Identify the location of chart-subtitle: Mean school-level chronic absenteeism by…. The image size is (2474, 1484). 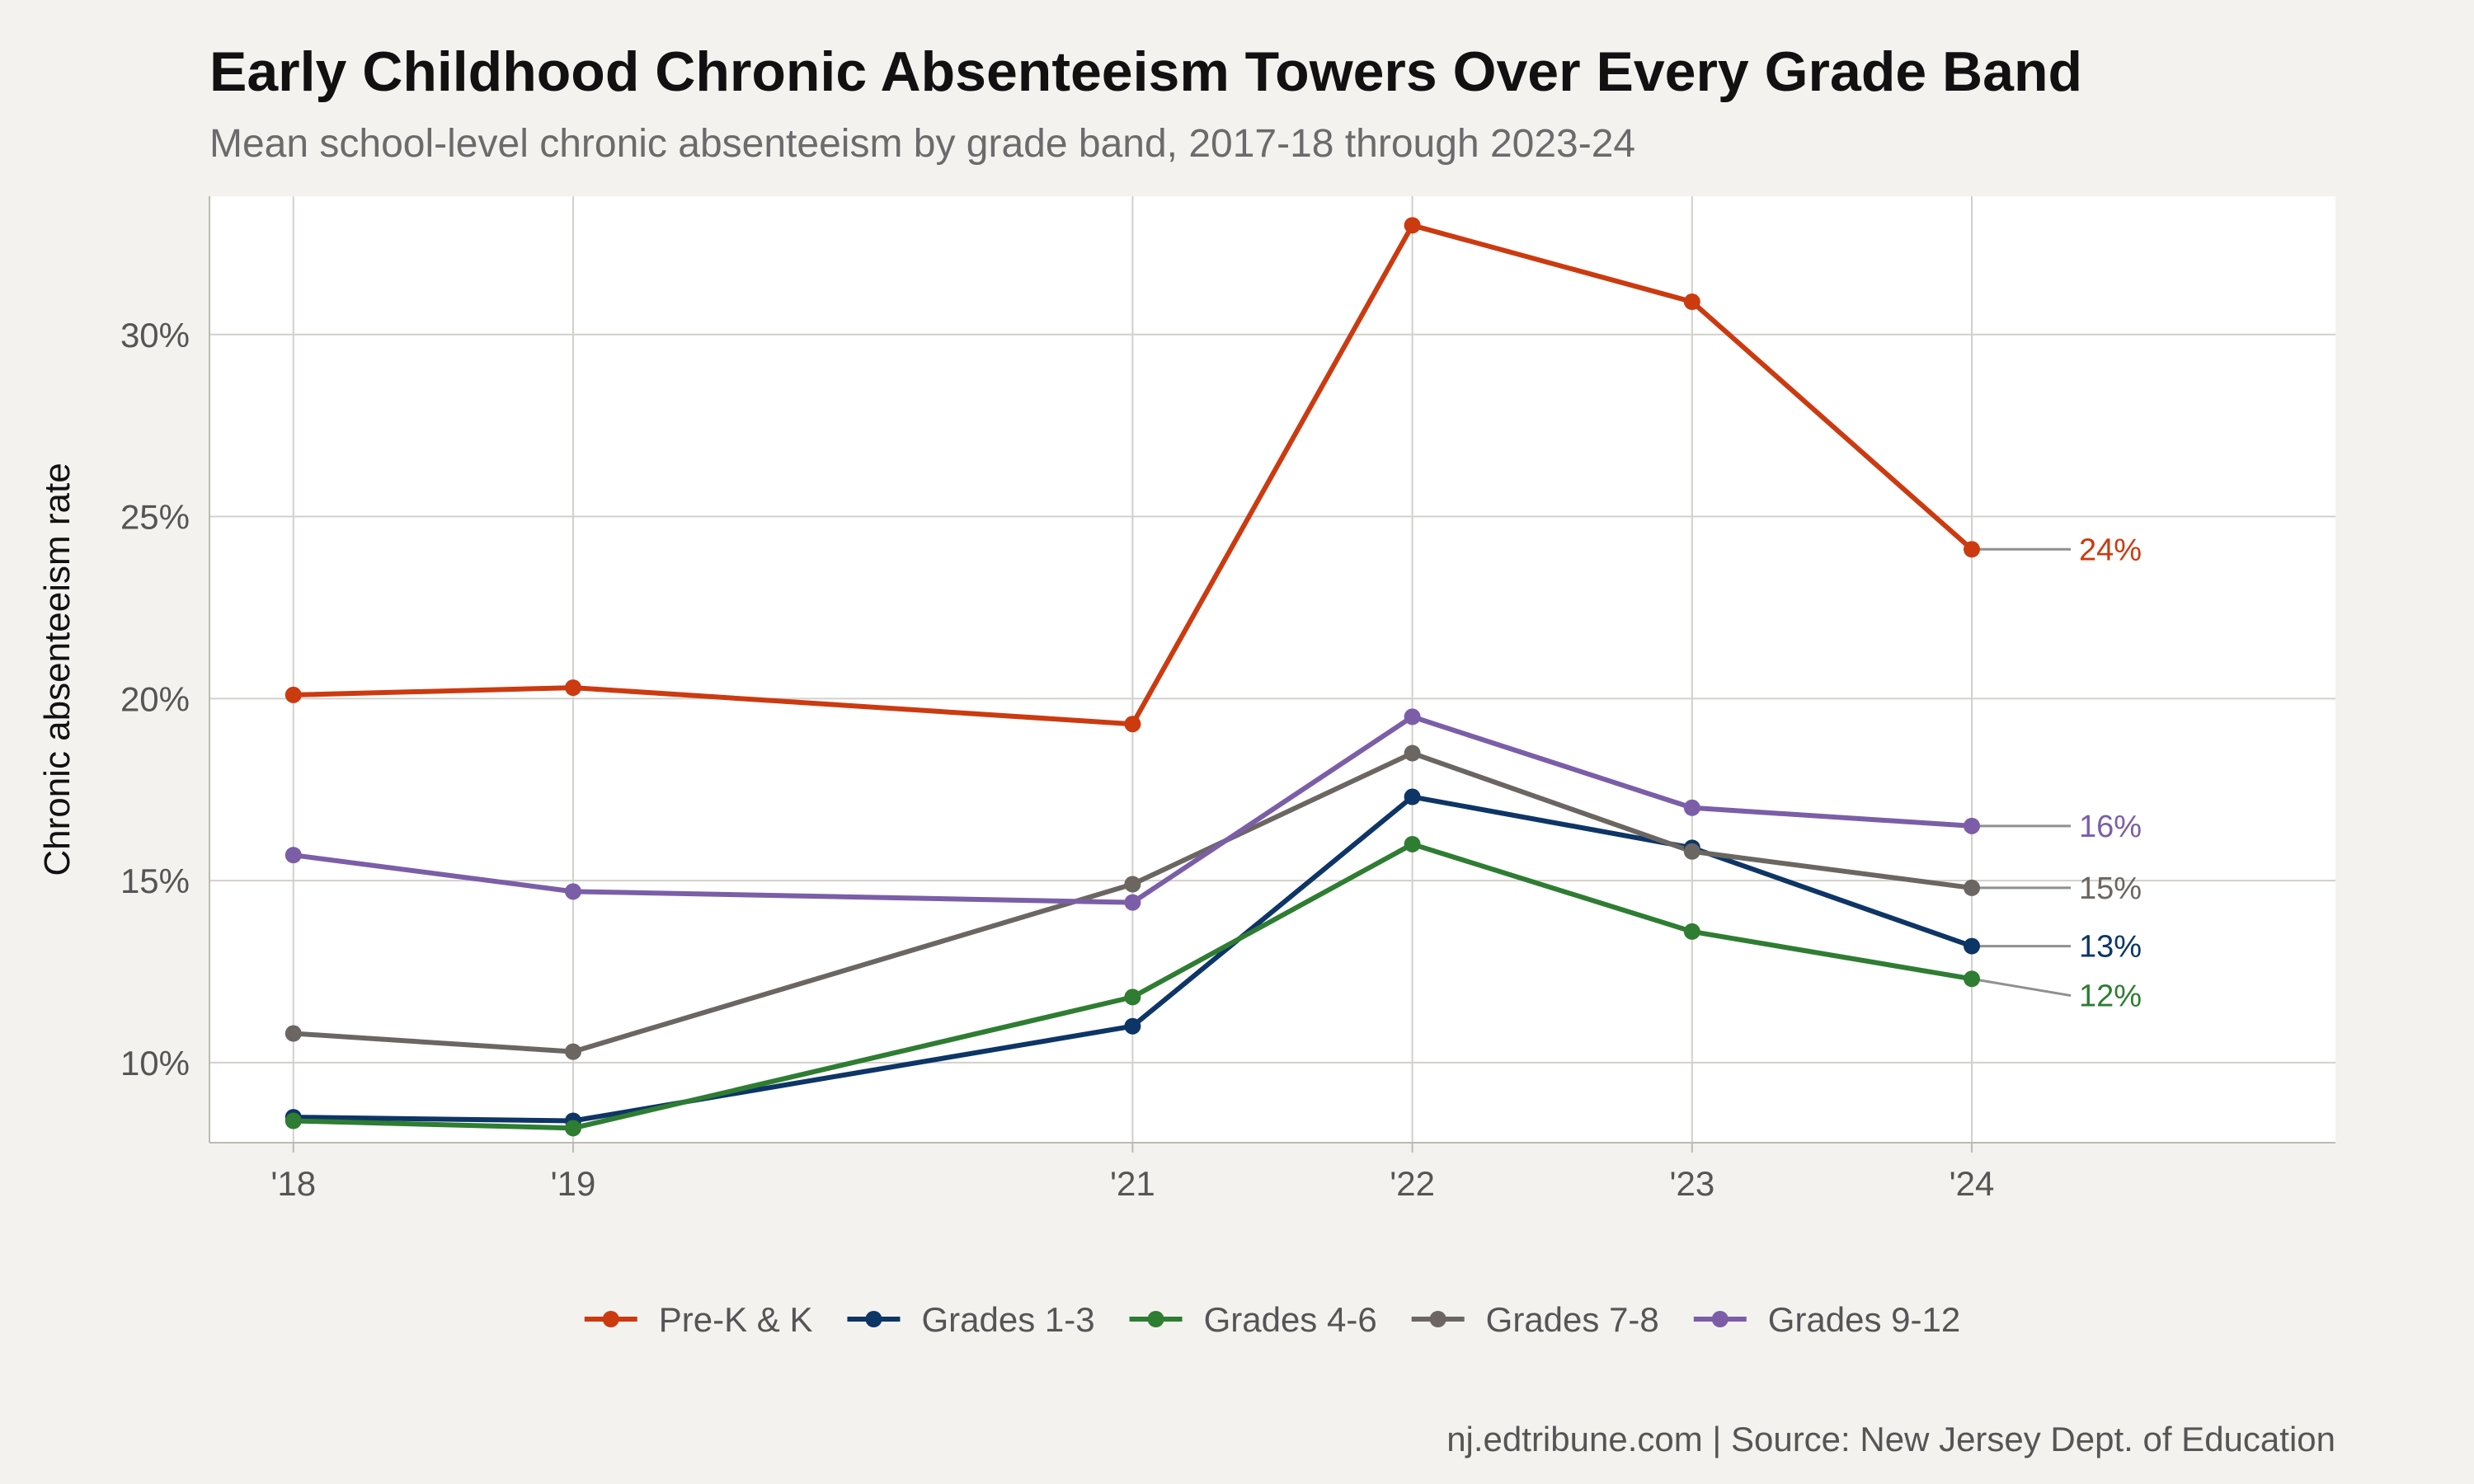
(922, 144).